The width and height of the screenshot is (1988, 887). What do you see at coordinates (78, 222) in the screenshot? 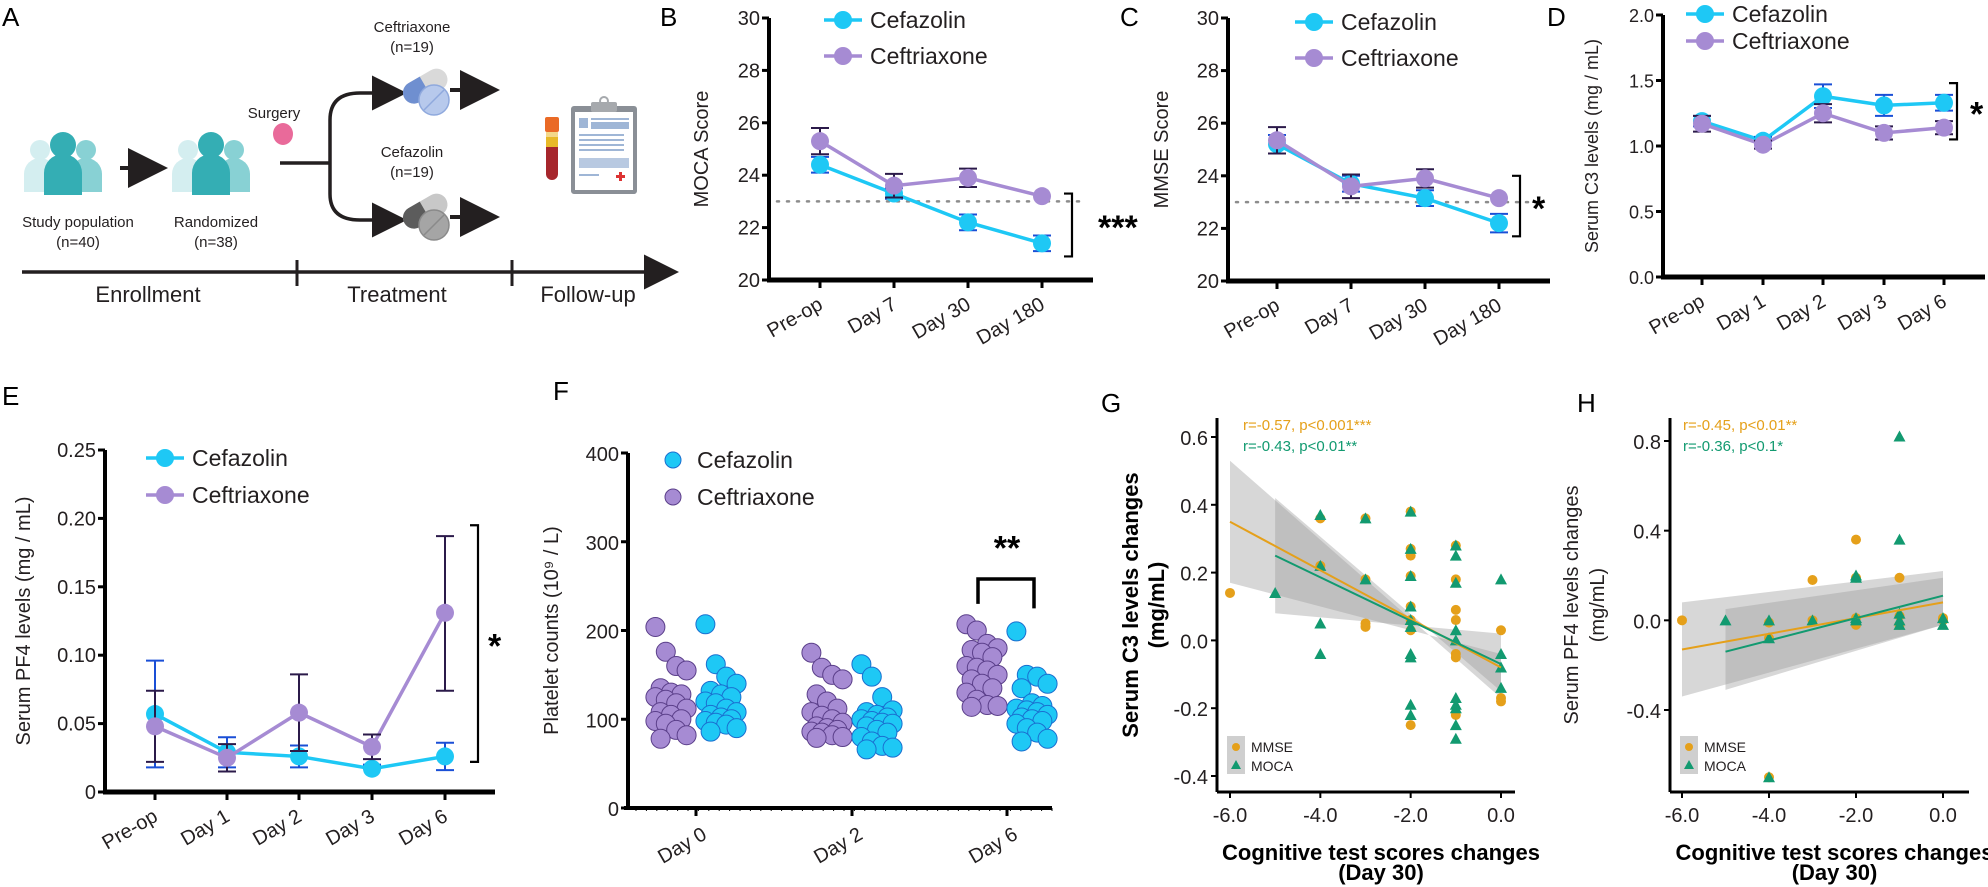
I see `study-population-label: Study population` at bounding box center [78, 222].